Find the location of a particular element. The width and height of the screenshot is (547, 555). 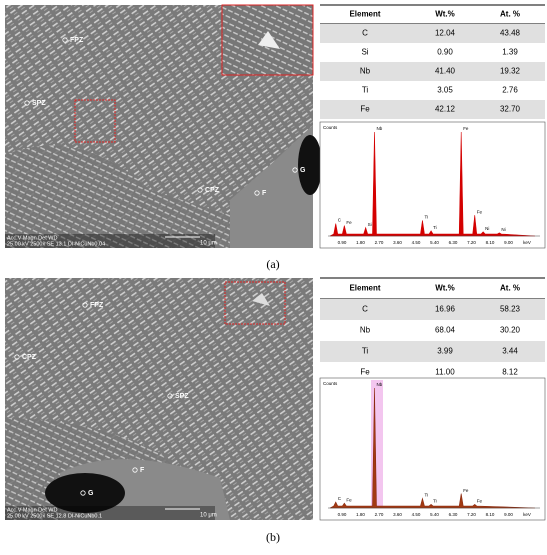

table-cell: Si is located at coordinates (364, 52).